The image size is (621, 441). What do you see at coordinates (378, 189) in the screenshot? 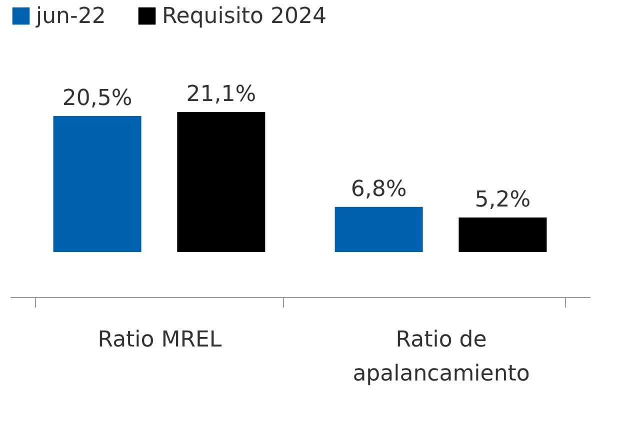
I see `data-label: 6,8%` at bounding box center [378, 189].